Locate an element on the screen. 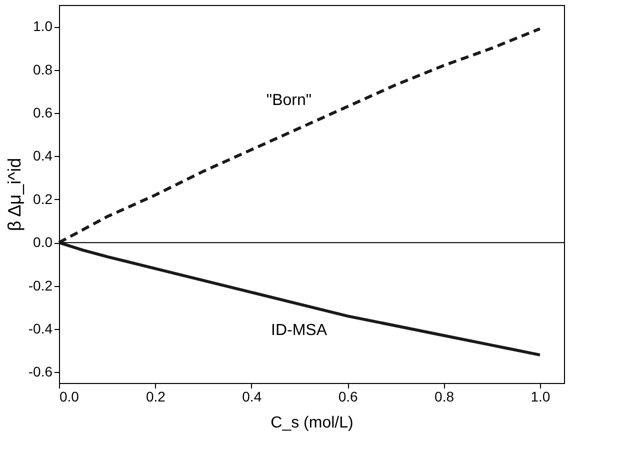 This screenshot has height=475, width=634. y-tick-label: 0.2 is located at coordinates (43, 198).